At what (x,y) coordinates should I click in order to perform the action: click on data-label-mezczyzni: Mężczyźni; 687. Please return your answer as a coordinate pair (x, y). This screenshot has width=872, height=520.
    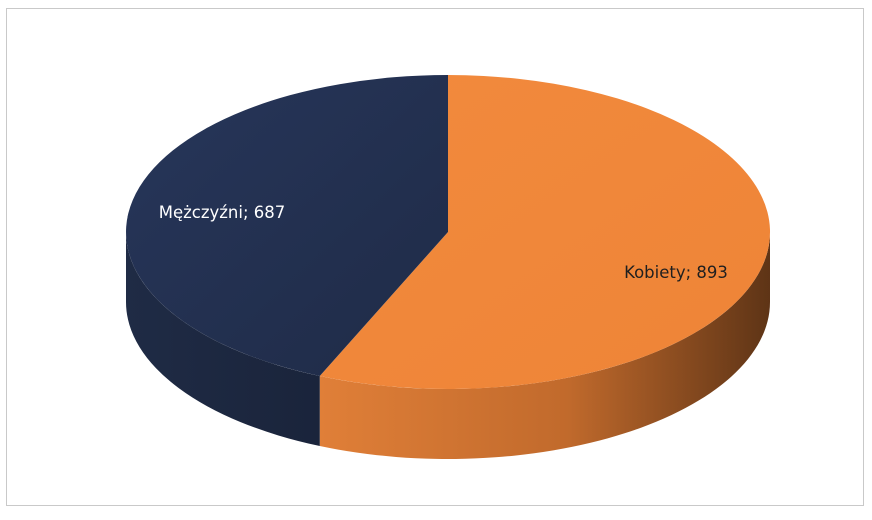
    Looking at the image, I should click on (222, 212).